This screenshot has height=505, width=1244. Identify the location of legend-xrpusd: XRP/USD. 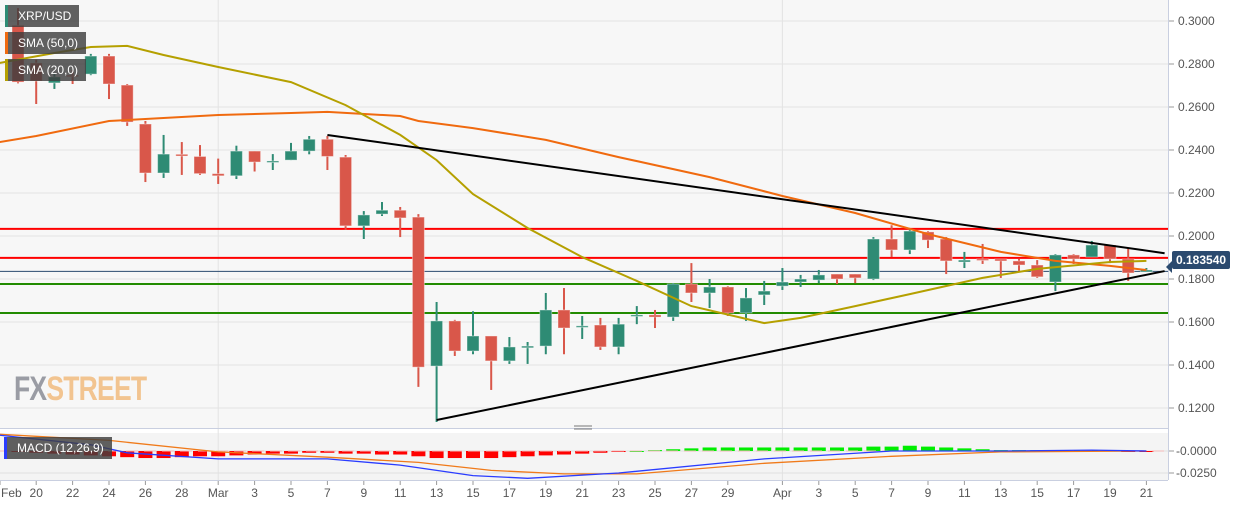
(42, 16).